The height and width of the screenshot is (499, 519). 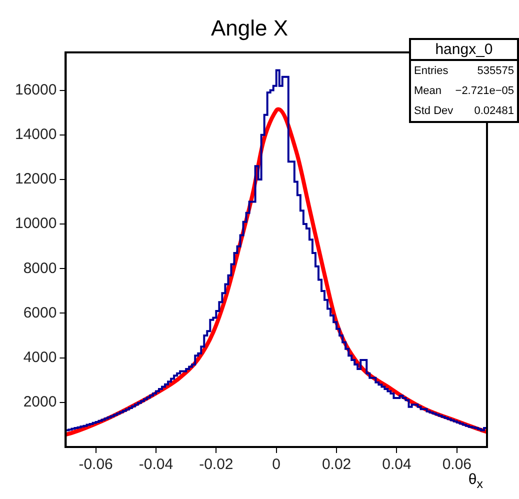 I want to click on y-tick-label: 4000, so click(x=40, y=357).